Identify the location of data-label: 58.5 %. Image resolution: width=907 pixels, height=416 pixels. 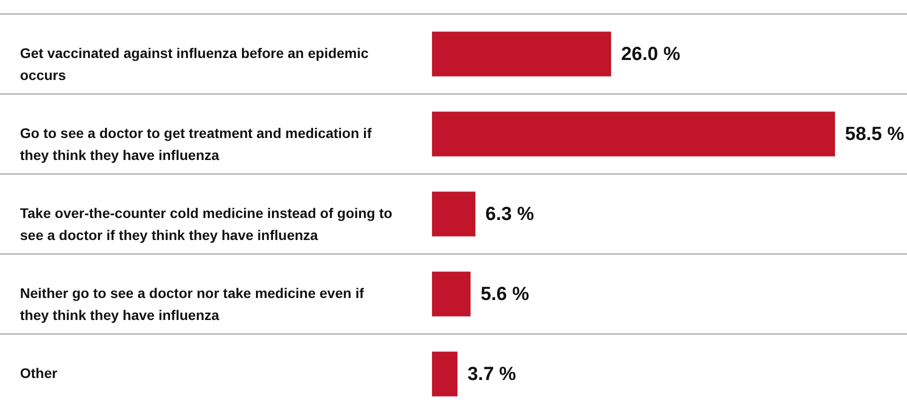
(874, 134).